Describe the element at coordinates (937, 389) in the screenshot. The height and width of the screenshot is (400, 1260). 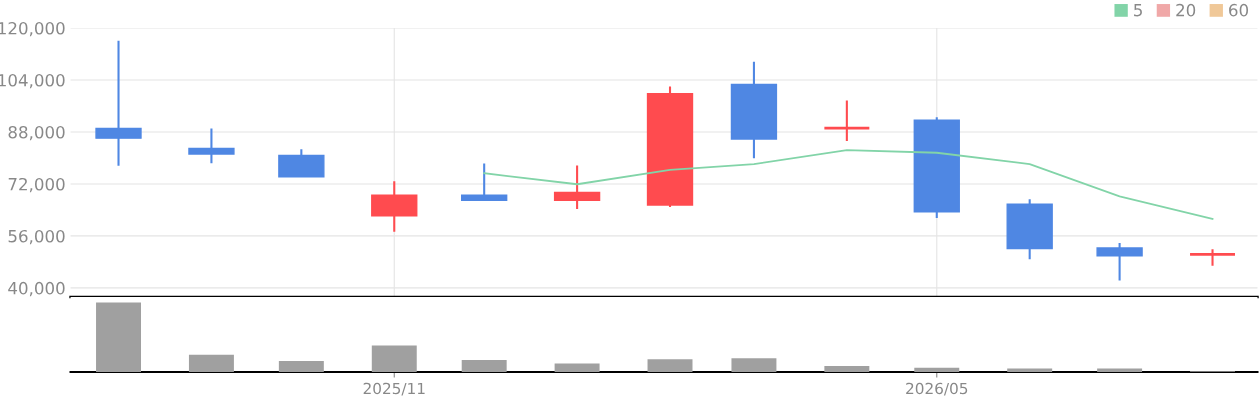
I see `x-tick-label: 2026/05` at that location.